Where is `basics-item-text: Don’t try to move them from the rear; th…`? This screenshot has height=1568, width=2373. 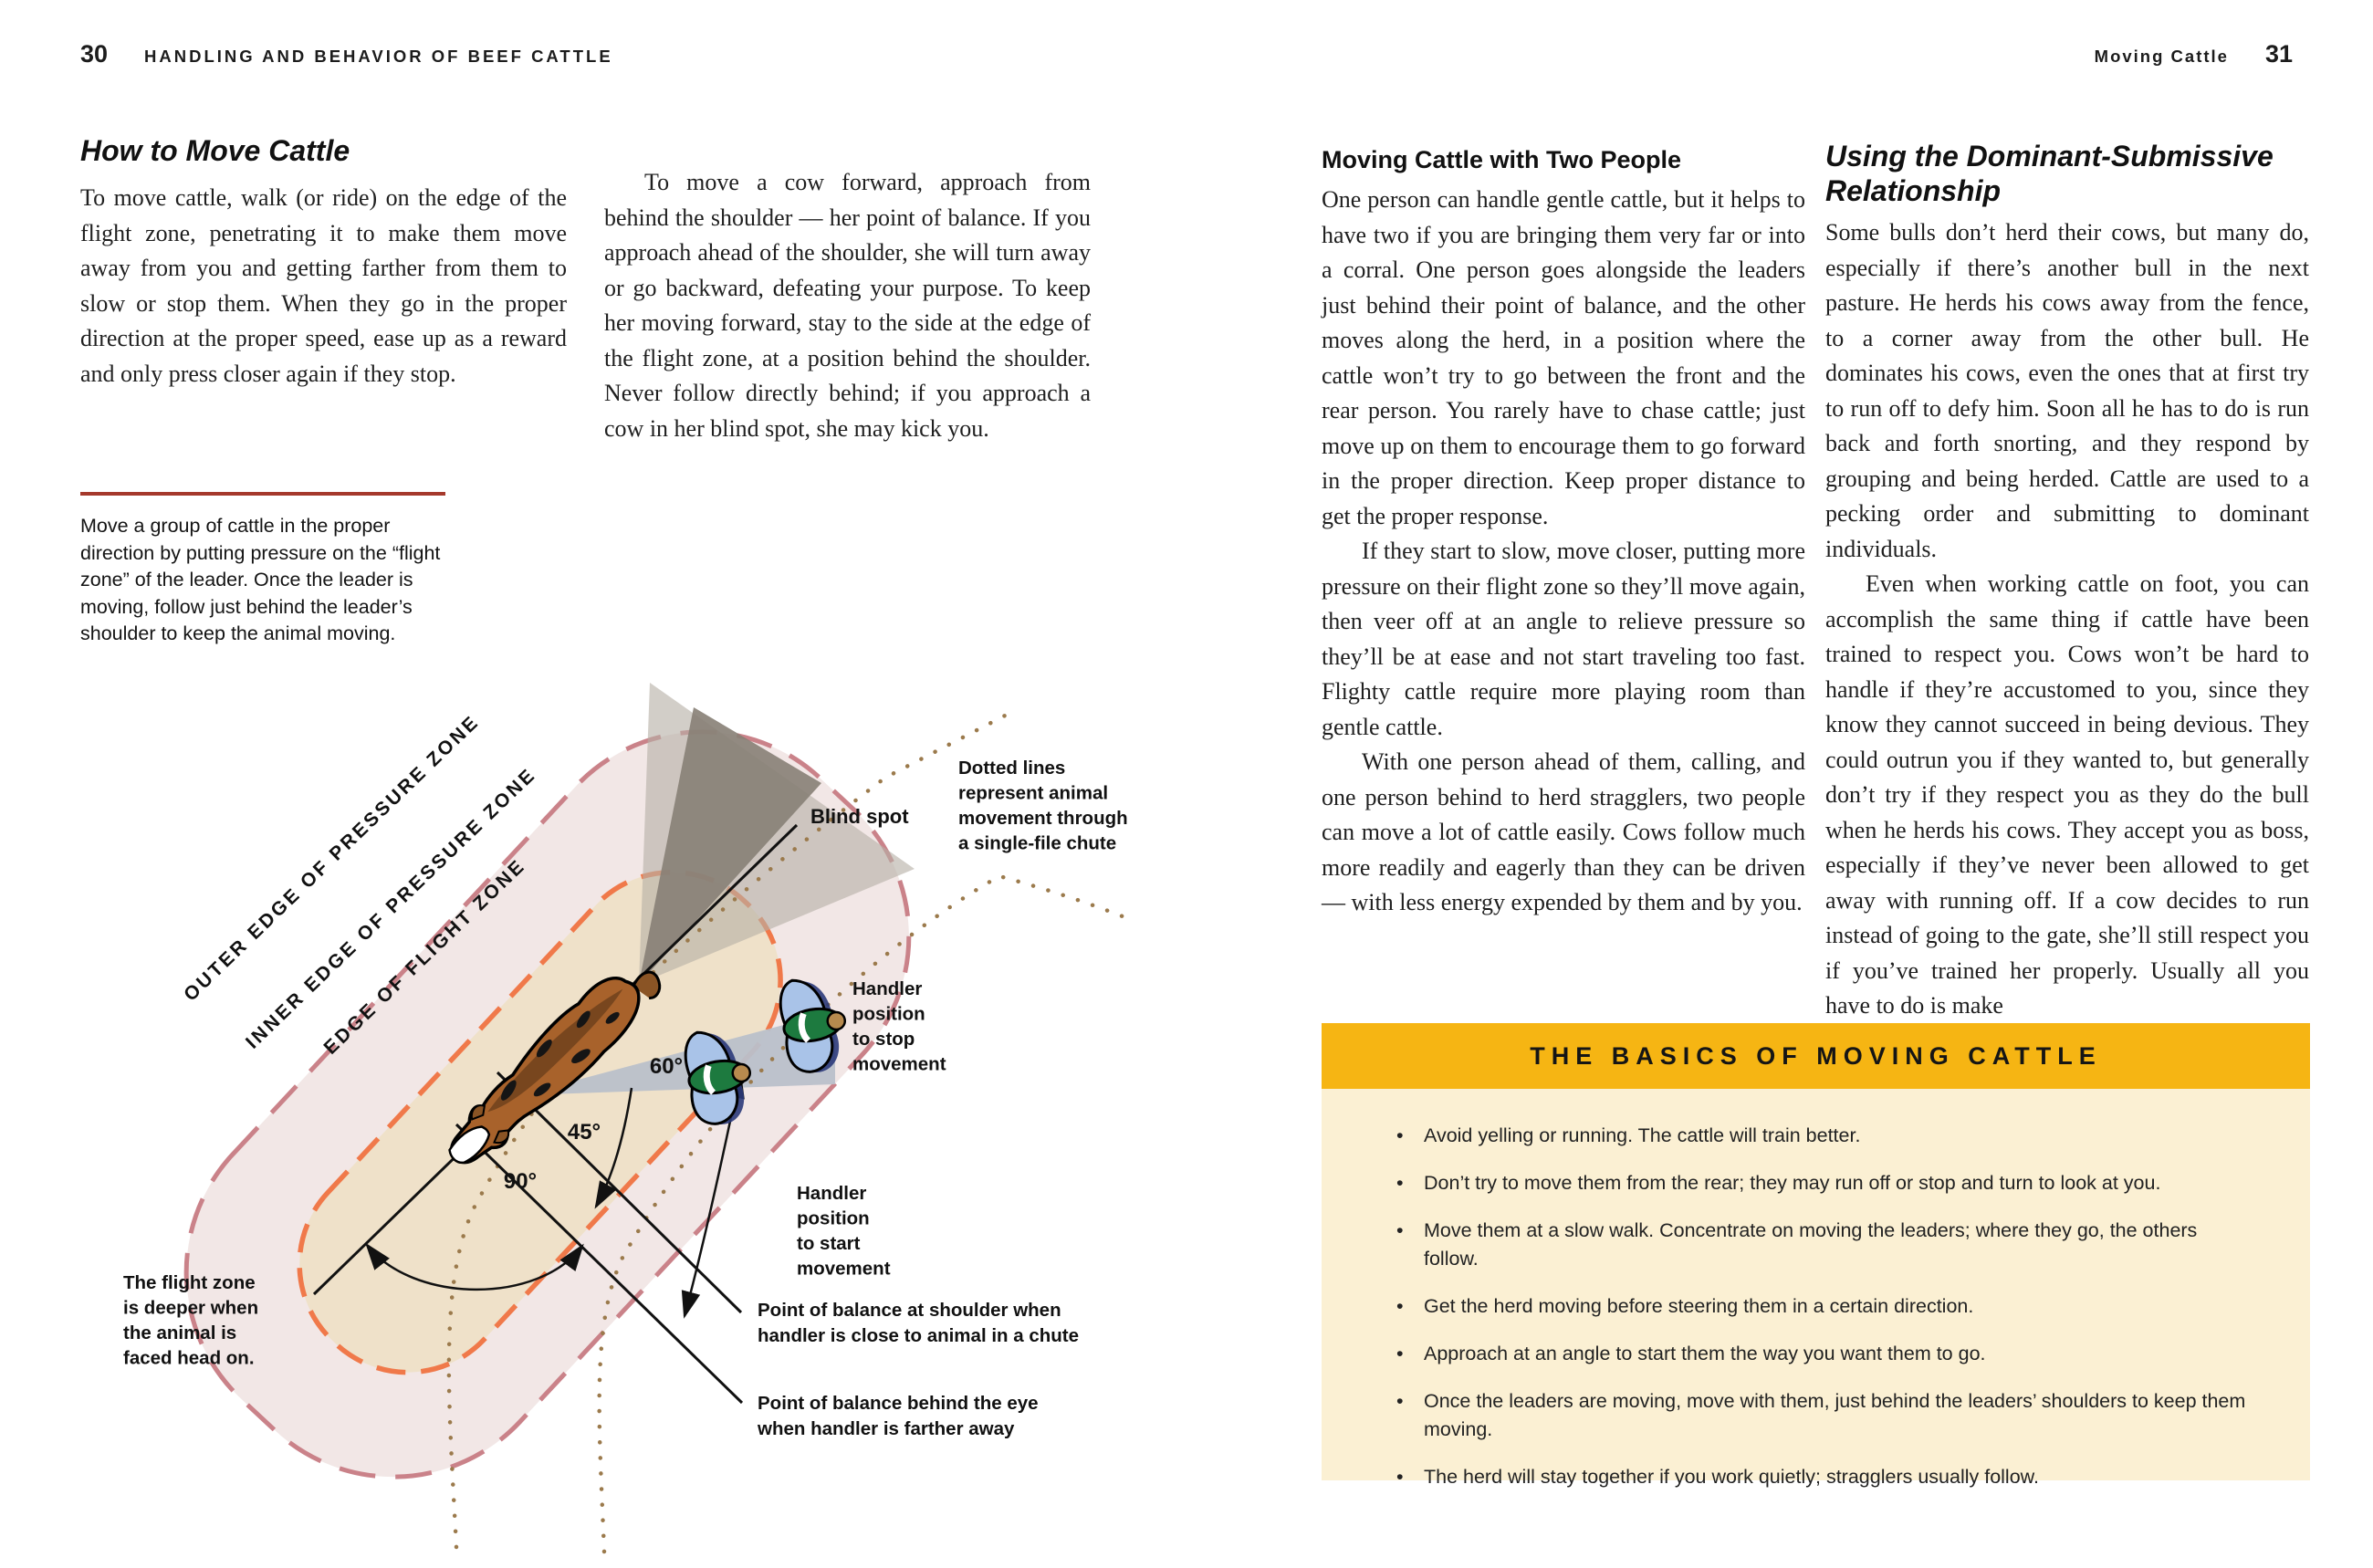
basics-item-text: Don’t try to move them from the rear; th… is located at coordinates (1792, 1183).